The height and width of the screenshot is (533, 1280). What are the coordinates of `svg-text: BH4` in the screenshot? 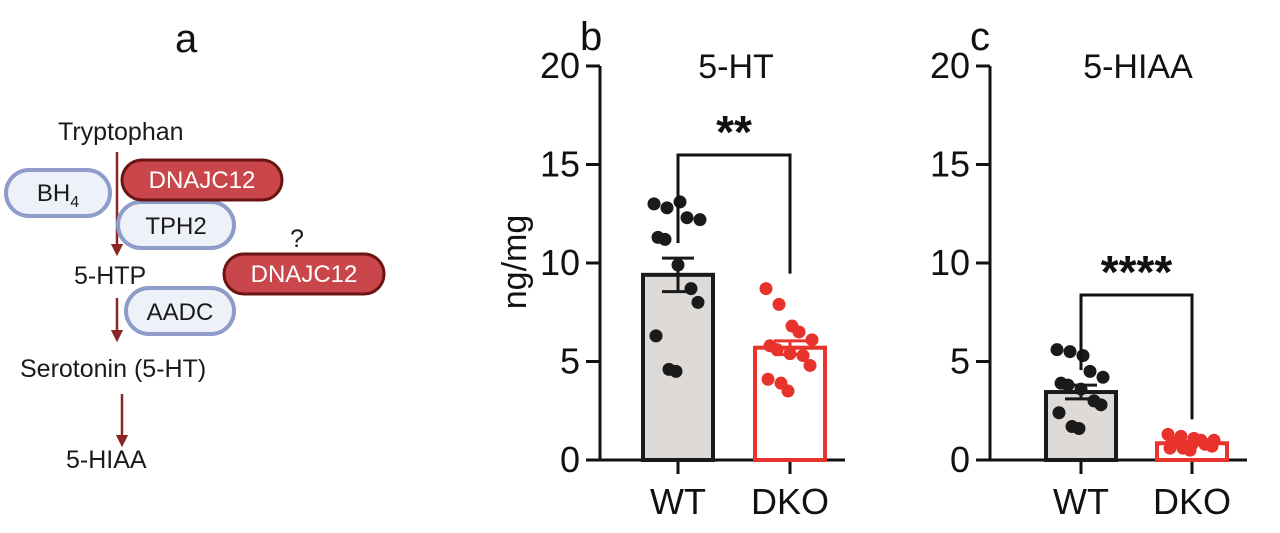 It's located at (58, 195).